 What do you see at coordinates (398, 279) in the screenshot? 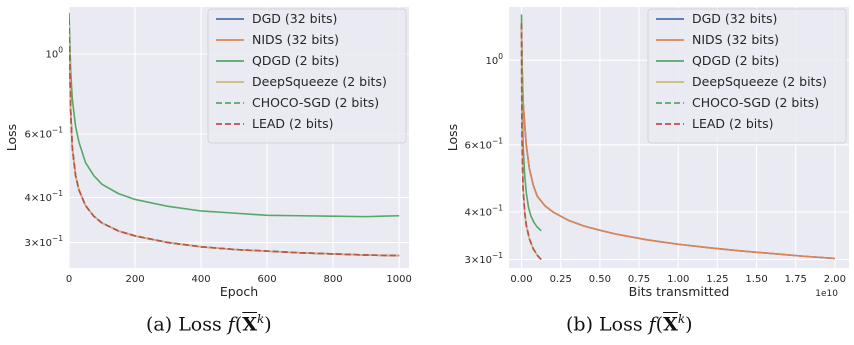
I see `x-tick-label: 1000` at bounding box center [398, 279].